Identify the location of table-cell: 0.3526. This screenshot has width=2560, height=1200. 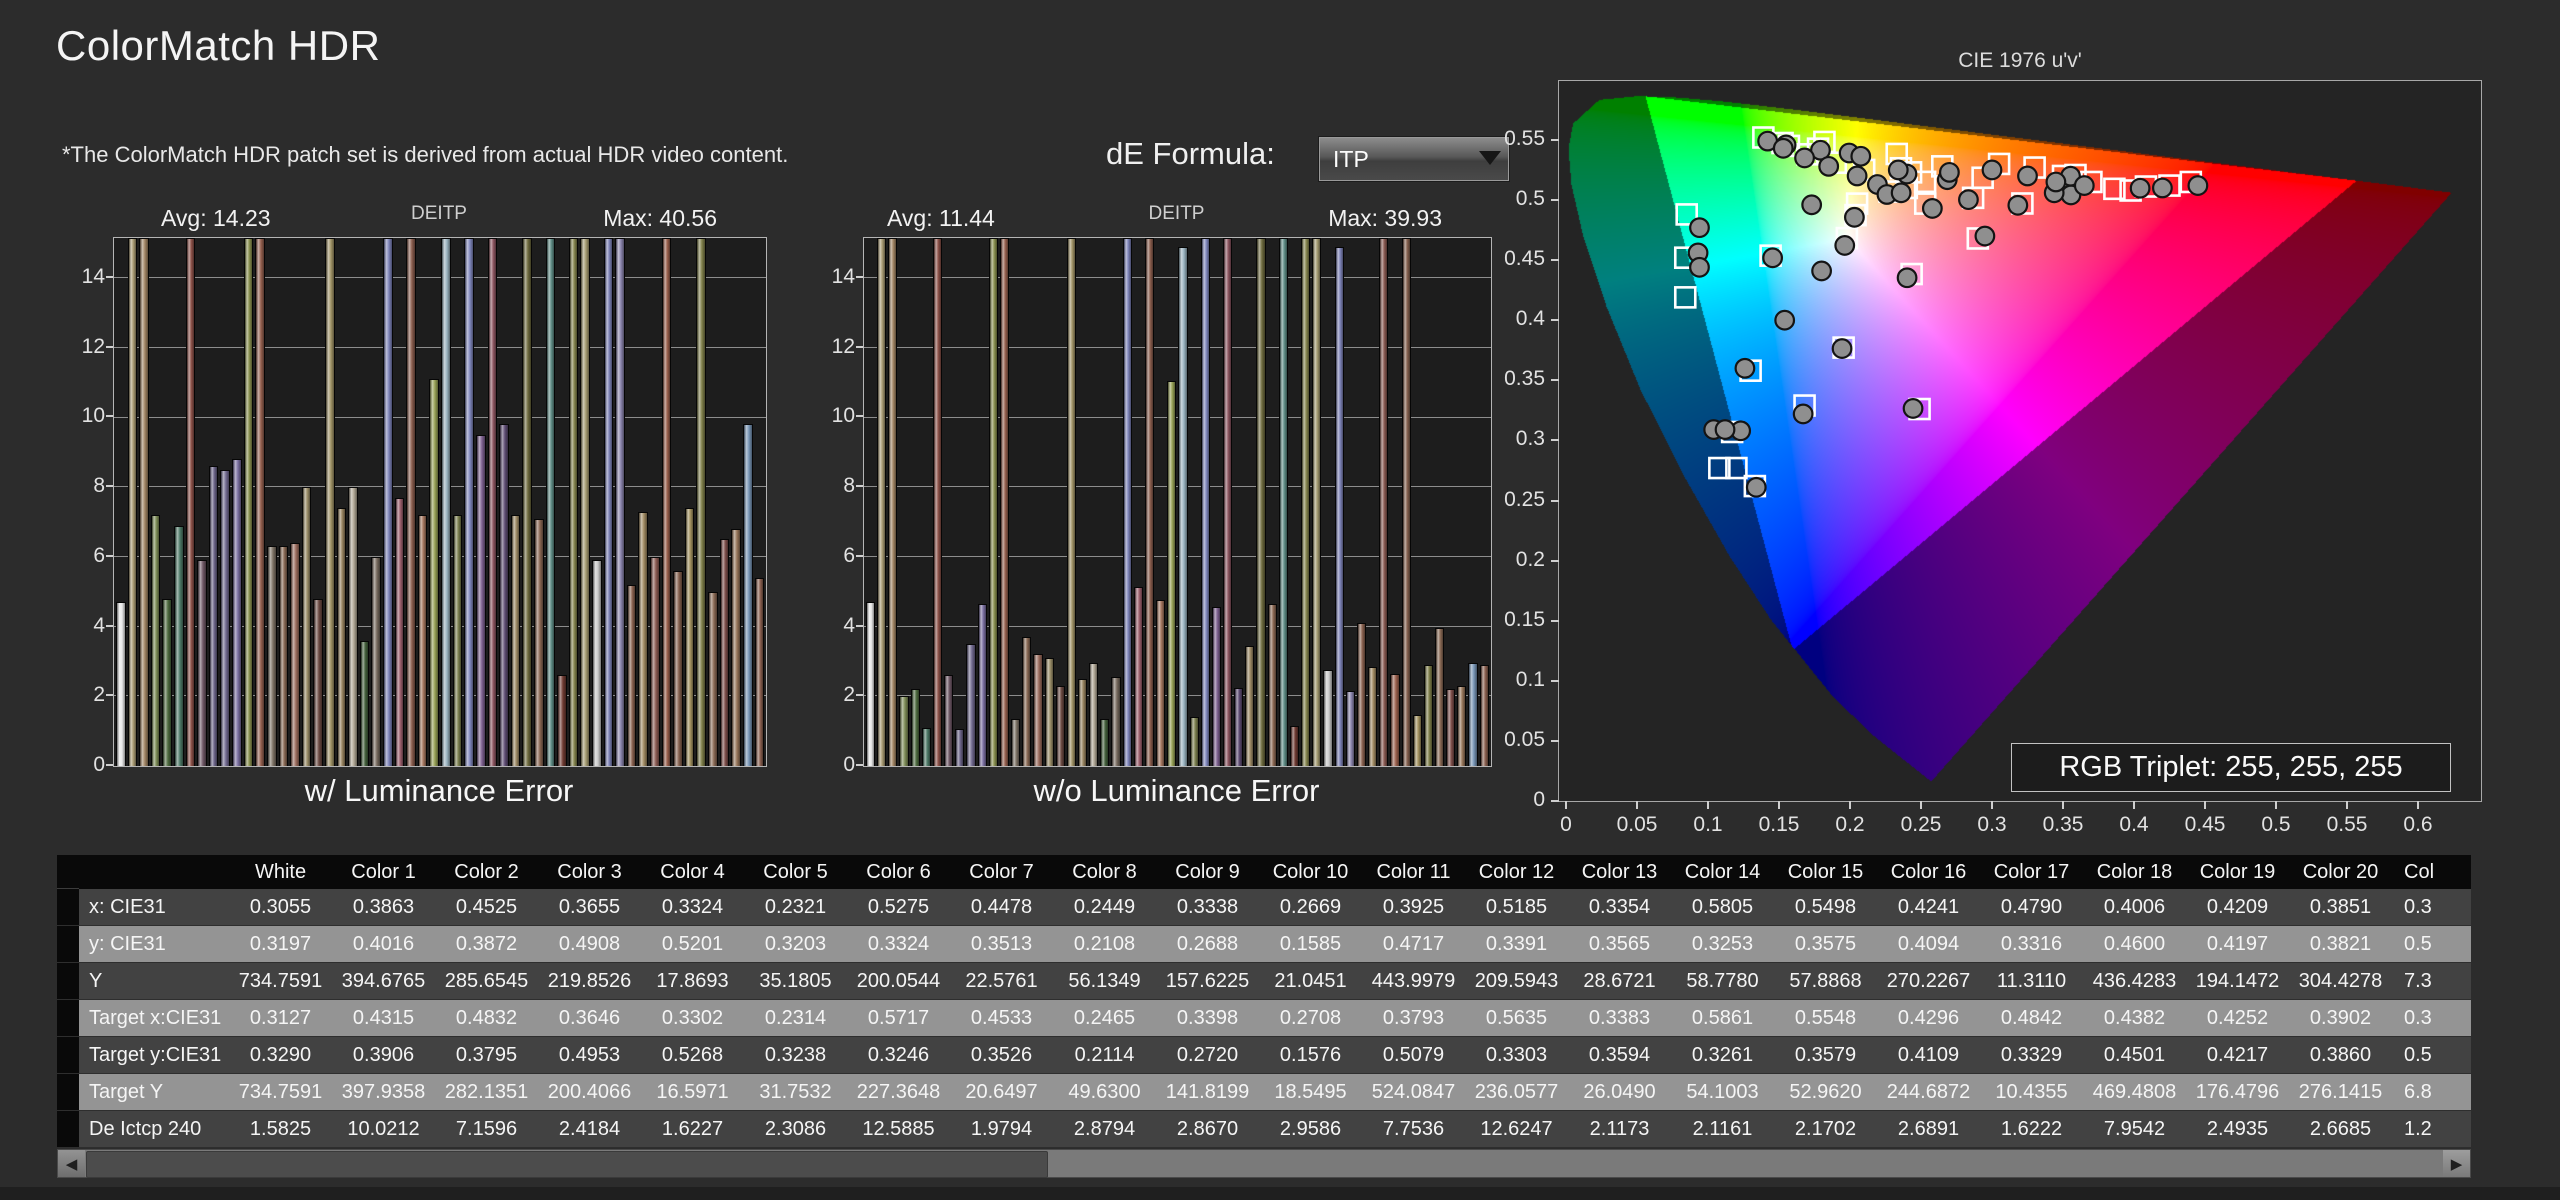
(1001, 1055).